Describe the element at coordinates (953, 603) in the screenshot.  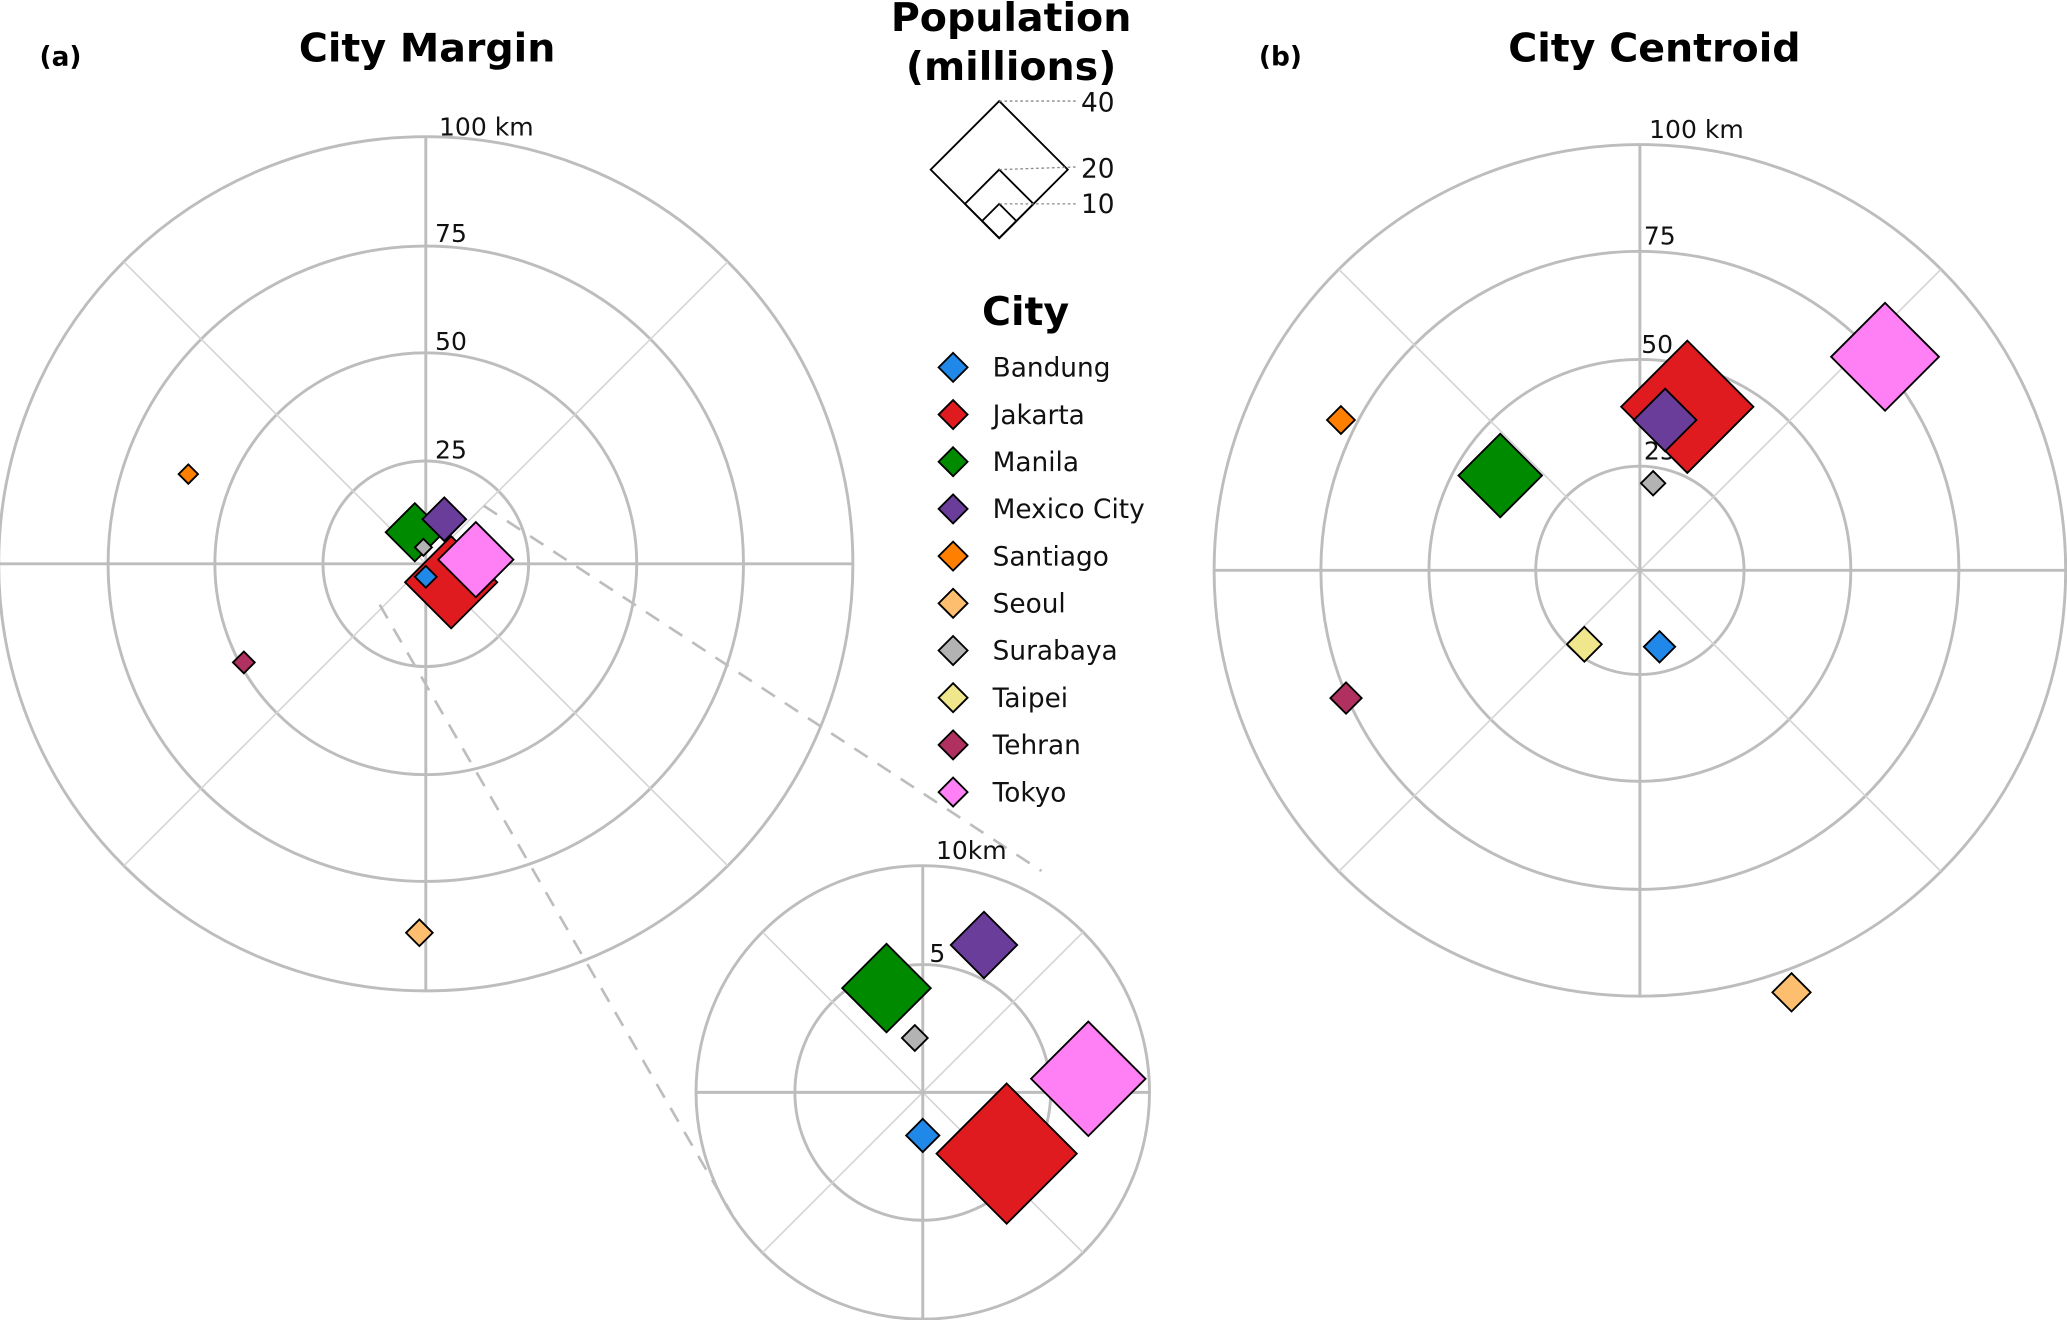
I see `legend-swatch-seoul` at that location.